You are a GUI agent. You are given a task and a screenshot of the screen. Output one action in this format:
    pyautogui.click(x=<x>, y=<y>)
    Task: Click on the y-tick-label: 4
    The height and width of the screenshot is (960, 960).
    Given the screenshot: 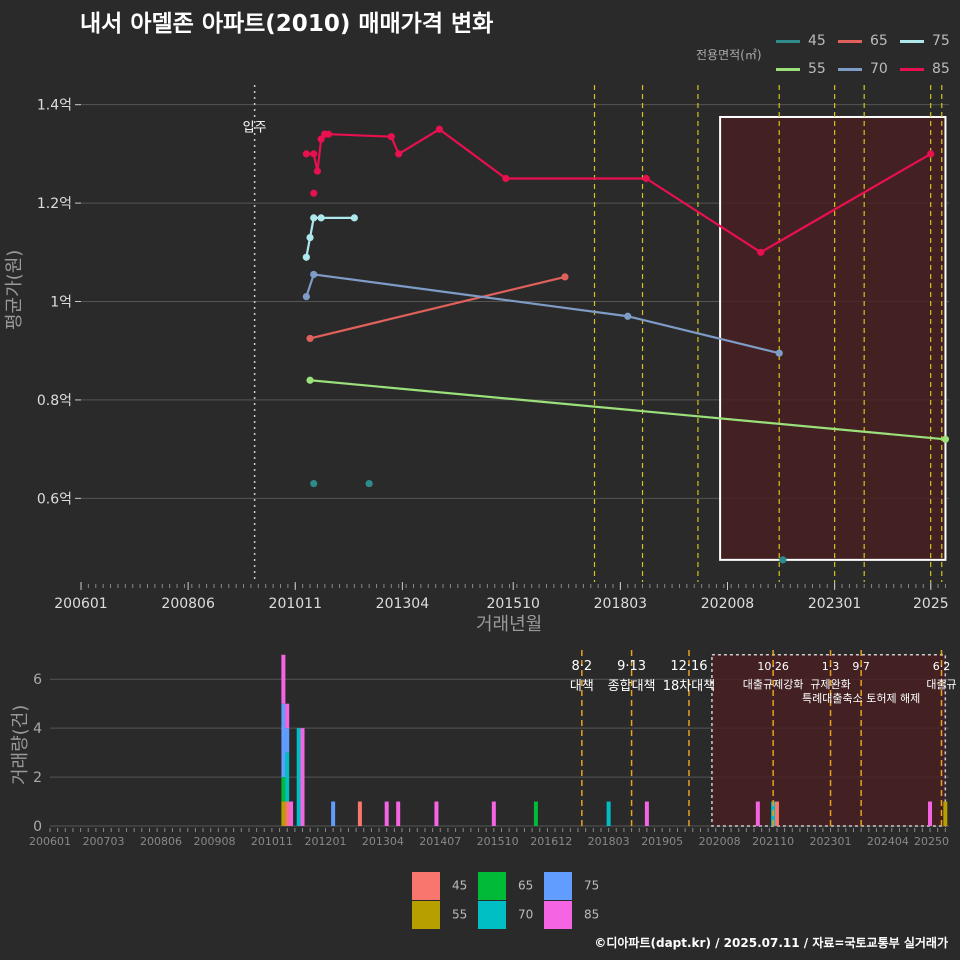 What is the action you would take?
    pyautogui.click(x=37, y=729)
    